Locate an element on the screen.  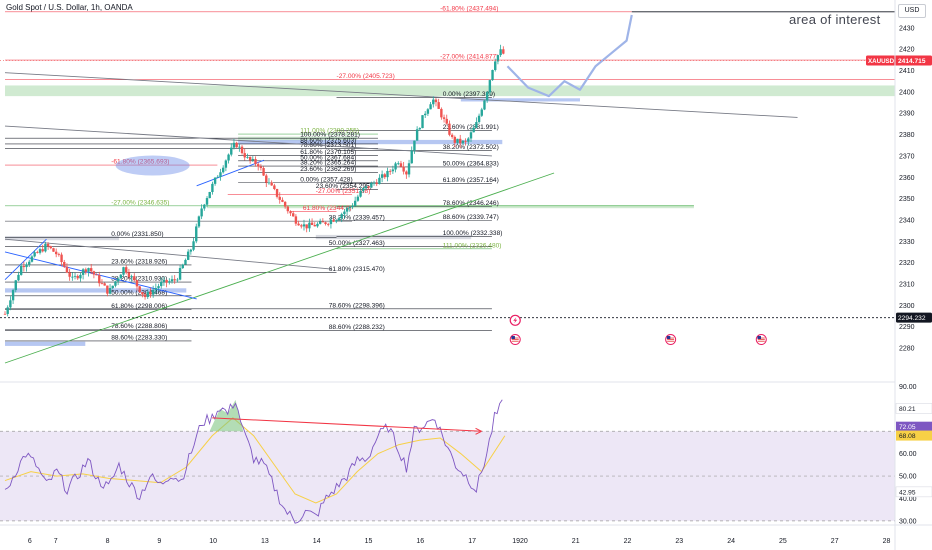
currency-button: USD is located at coordinates (912, 11).